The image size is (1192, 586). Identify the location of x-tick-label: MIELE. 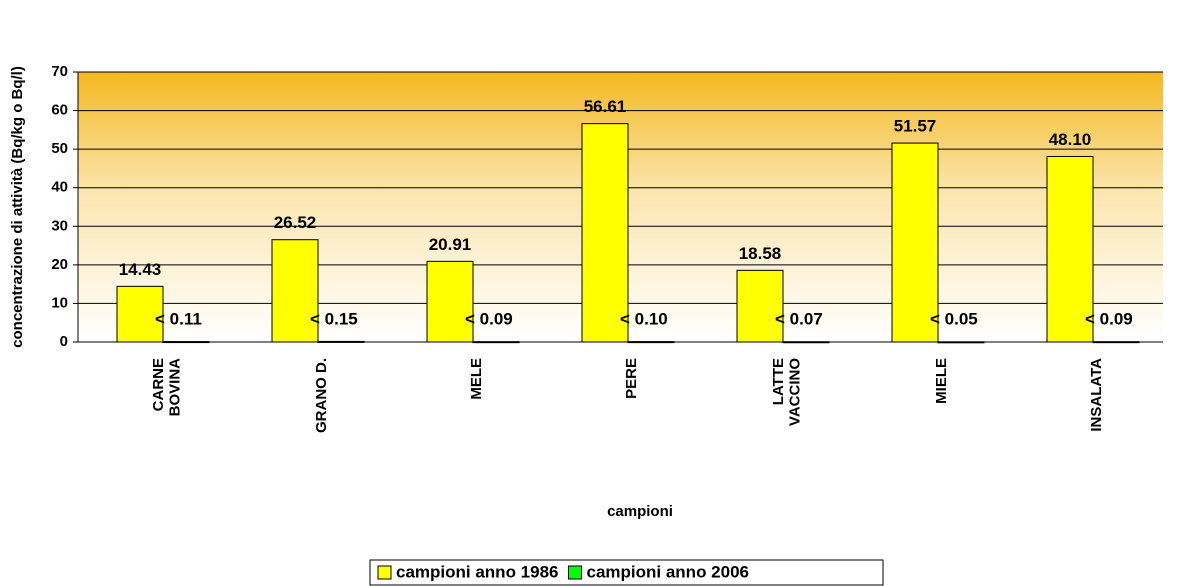
(941, 381).